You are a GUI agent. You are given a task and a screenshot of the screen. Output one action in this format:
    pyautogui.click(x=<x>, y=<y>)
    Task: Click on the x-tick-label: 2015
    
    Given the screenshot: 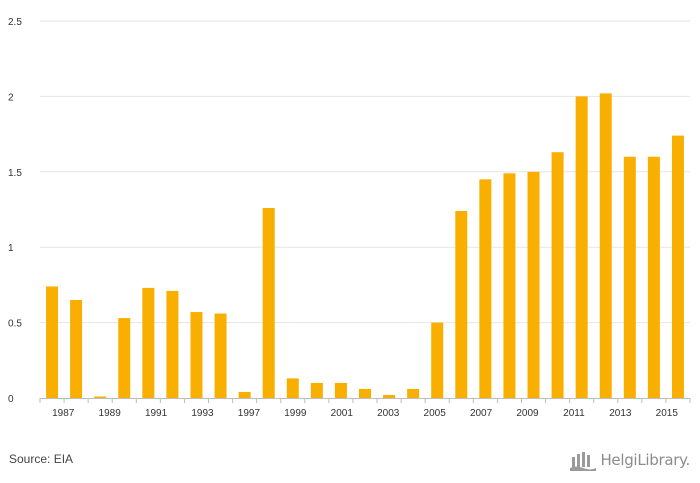 What is the action you would take?
    pyautogui.click(x=667, y=413)
    